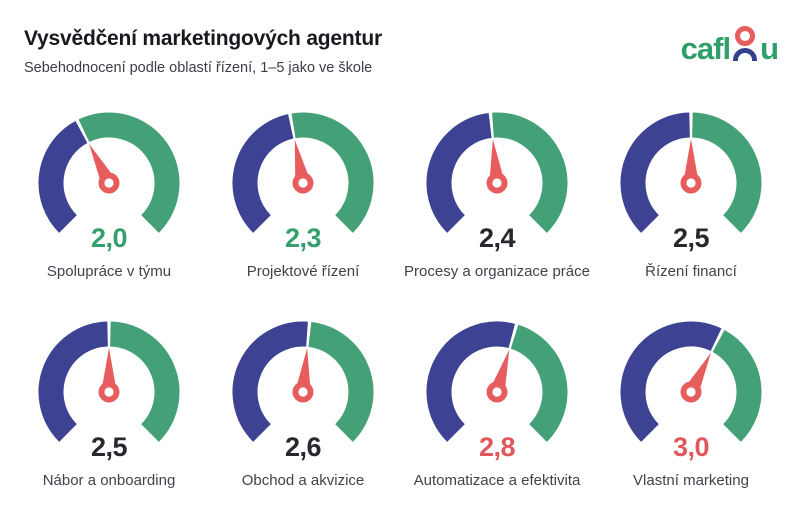 The image size is (800, 529). Describe the element at coordinates (303, 272) in the screenshot. I see `gauge-label: Projektové řízení` at that location.